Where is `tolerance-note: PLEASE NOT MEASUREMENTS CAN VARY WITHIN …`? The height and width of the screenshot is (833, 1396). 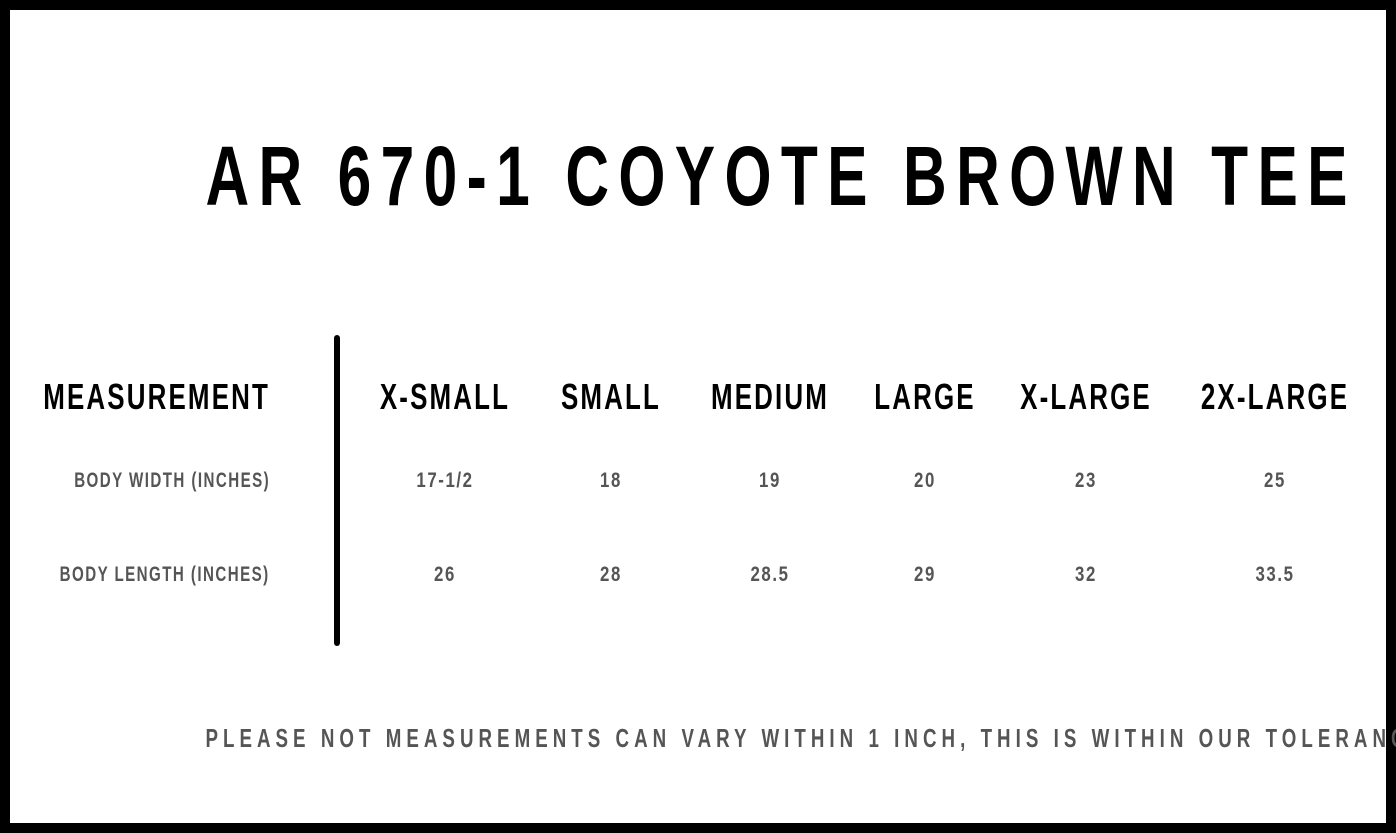
tolerance-note: PLEASE NOT MEASUREMENTS CAN VARY WITHIN … is located at coordinates (800, 738).